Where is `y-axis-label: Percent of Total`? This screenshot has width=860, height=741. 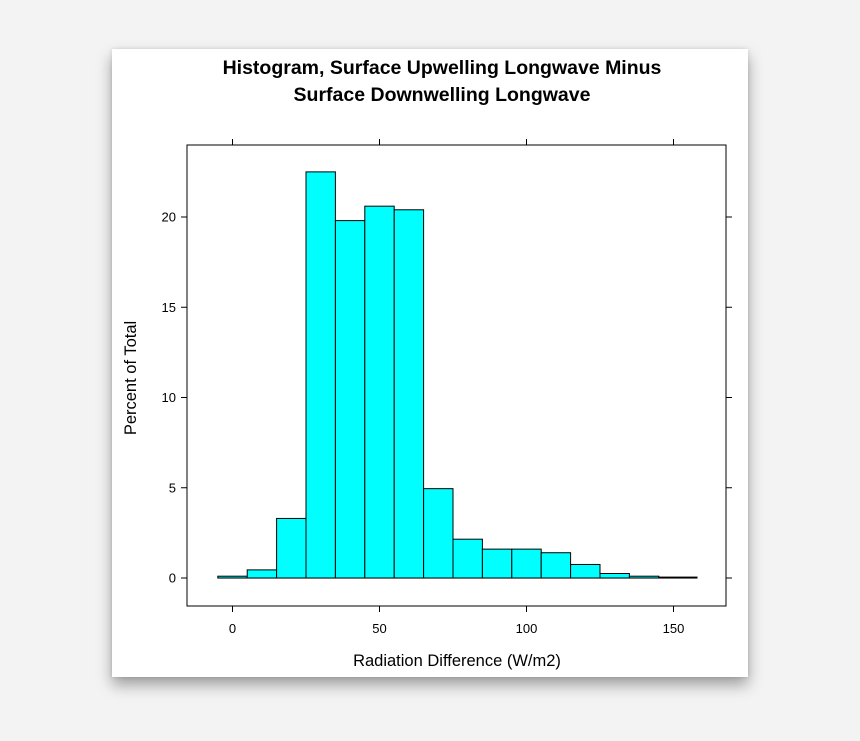 y-axis-label: Percent of Total is located at coordinates (131, 378).